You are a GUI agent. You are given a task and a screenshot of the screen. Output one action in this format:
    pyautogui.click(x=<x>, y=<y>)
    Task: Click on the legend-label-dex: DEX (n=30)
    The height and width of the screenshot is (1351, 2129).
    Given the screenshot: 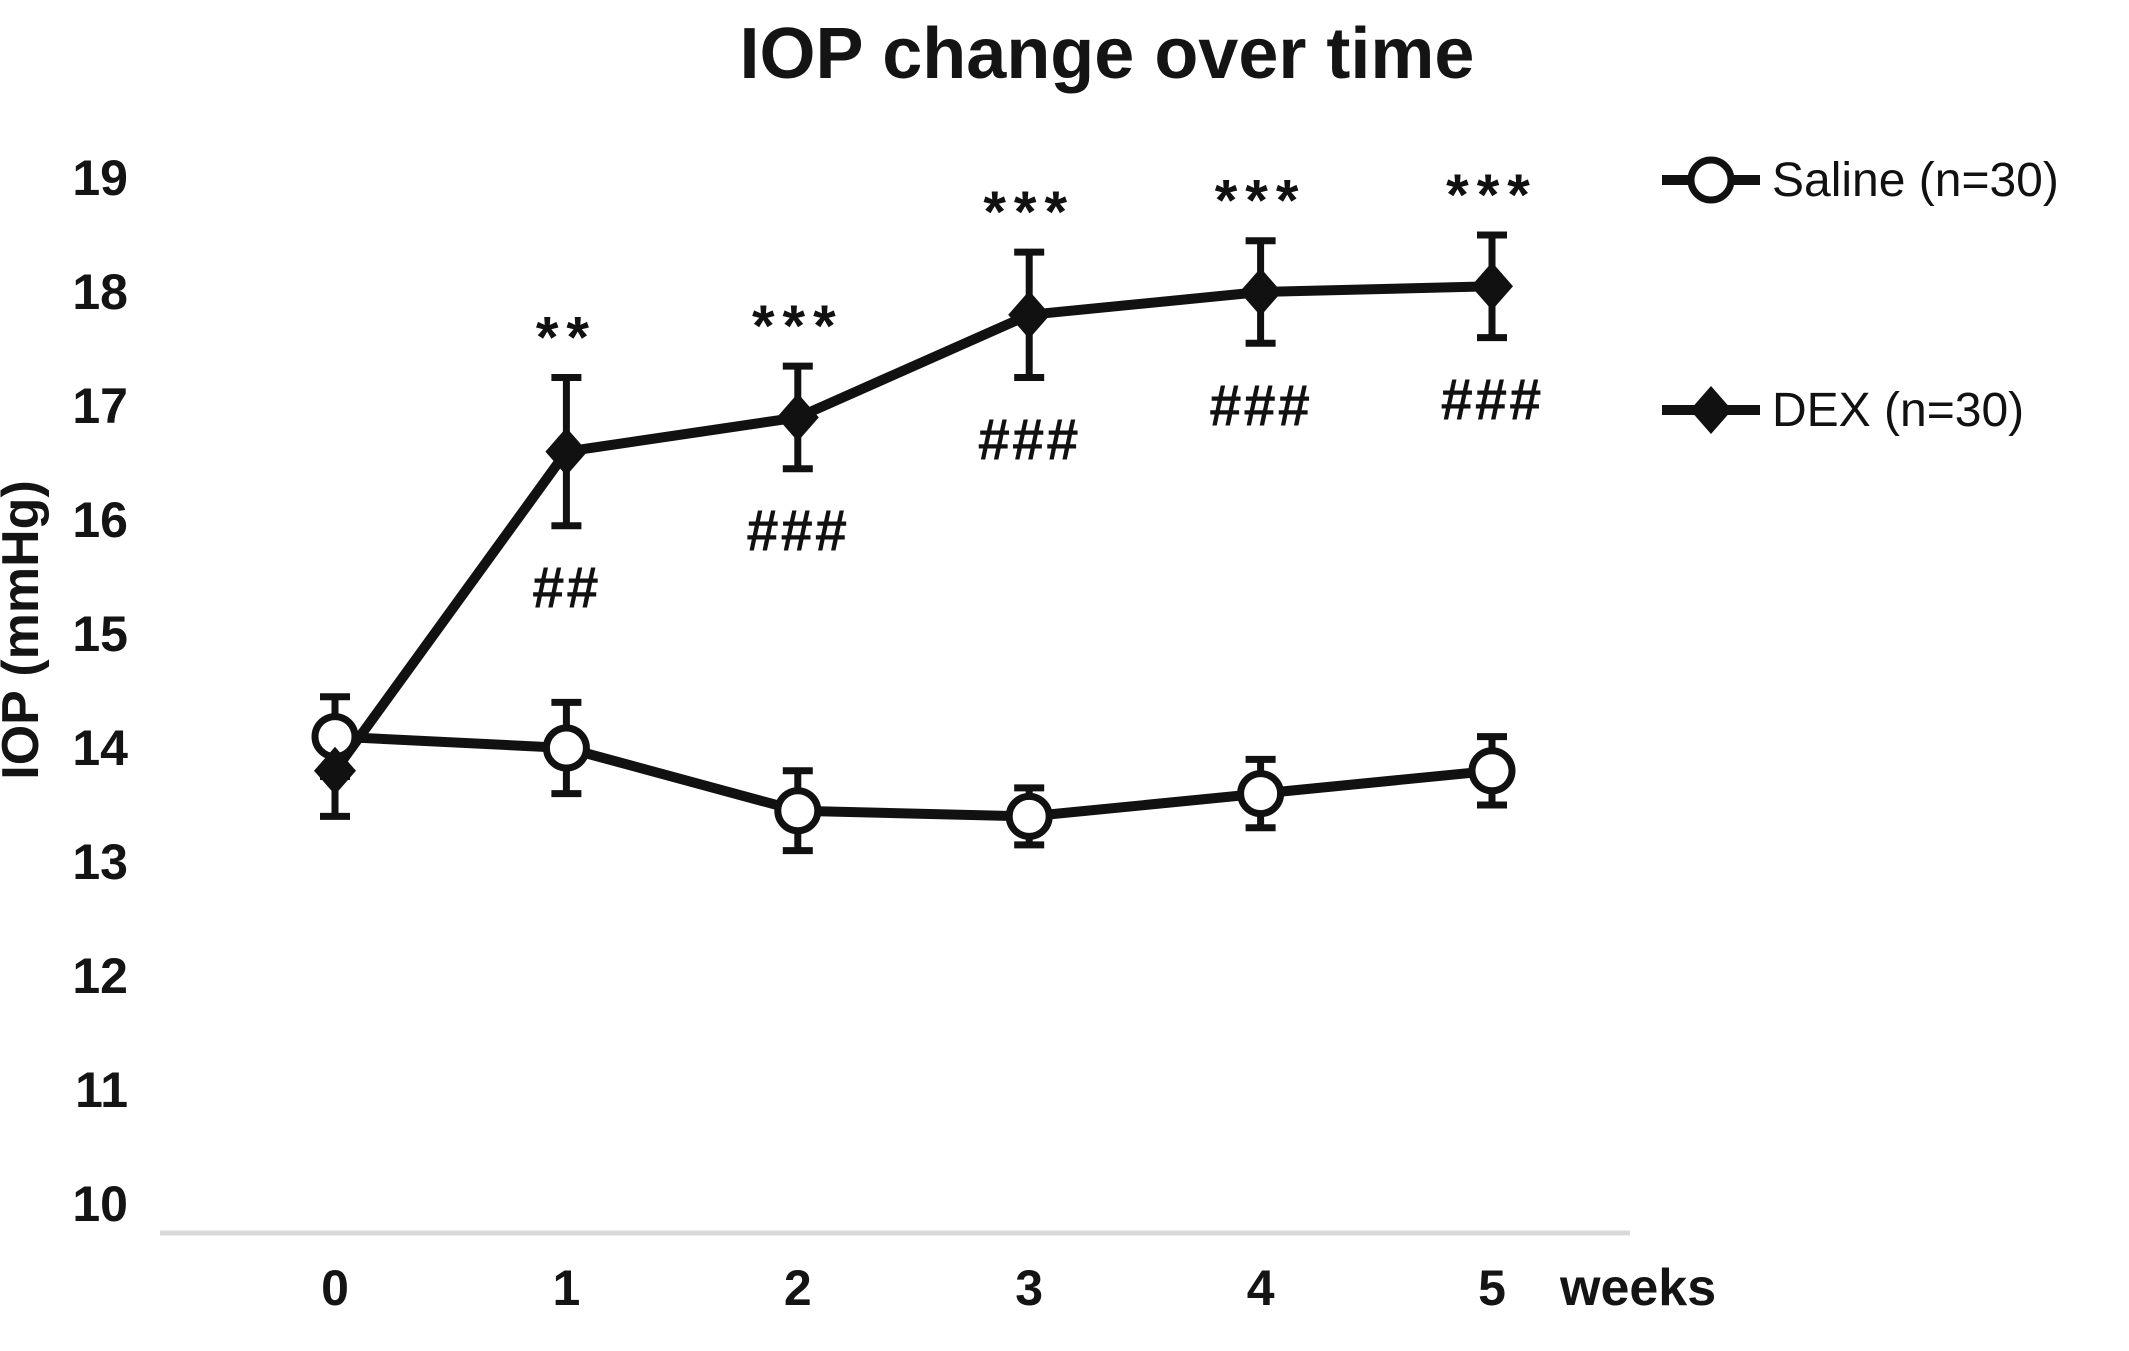 What is the action you would take?
    pyautogui.click(x=1898, y=410)
    